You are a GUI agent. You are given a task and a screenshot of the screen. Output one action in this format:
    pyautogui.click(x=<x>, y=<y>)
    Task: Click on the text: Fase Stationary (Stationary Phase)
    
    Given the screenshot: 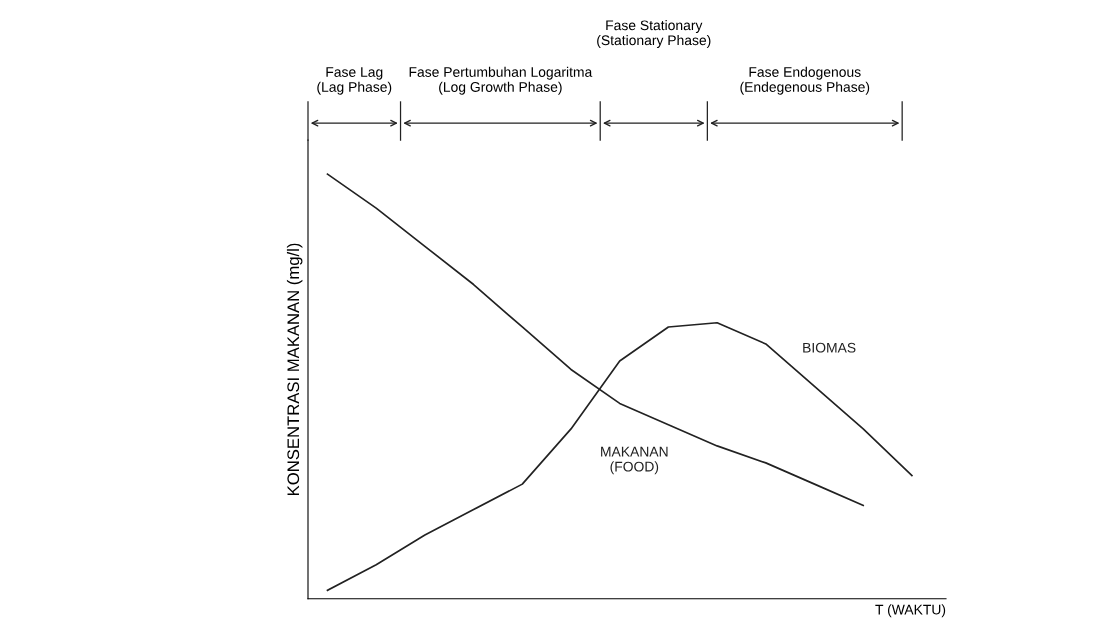 What is the action you would take?
    pyautogui.click(x=654, y=34)
    